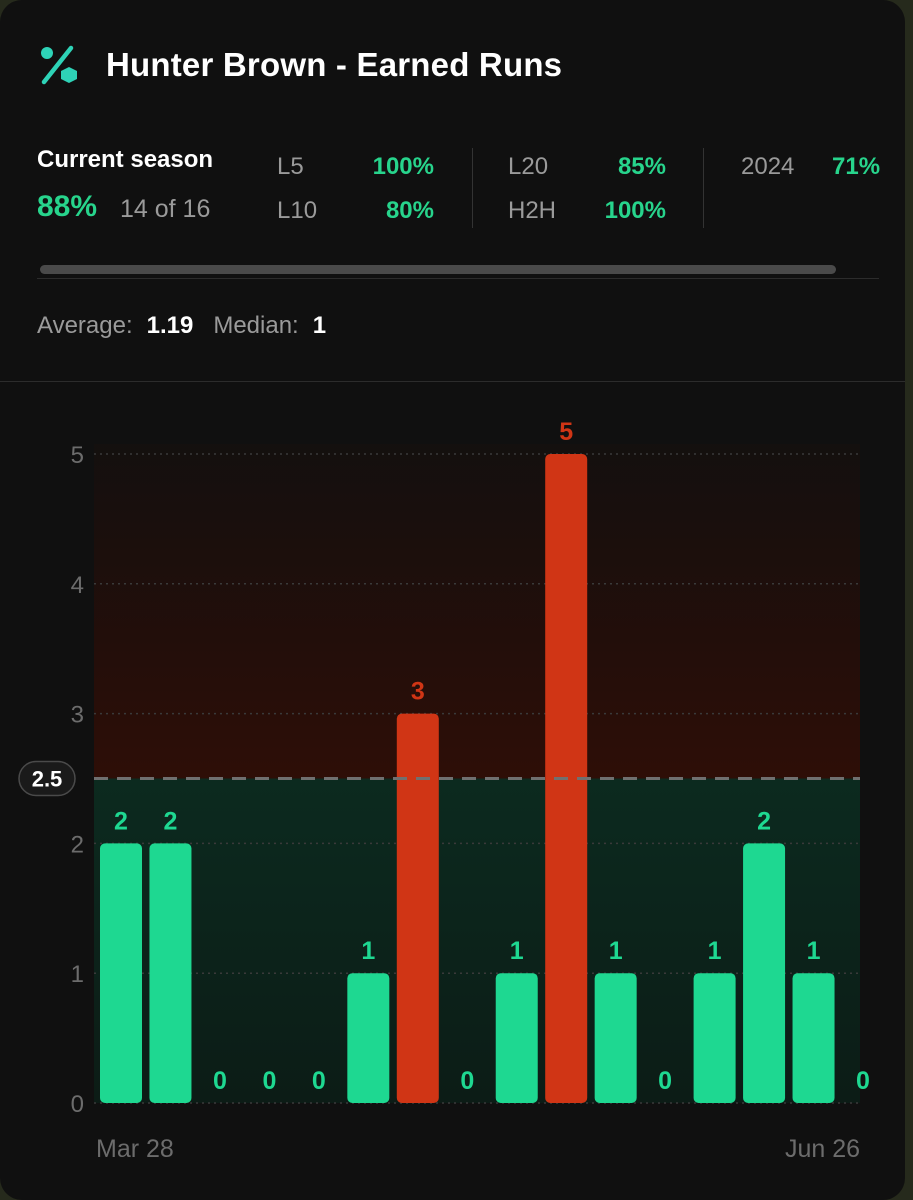 This screenshot has height=1200, width=913. What do you see at coordinates (822, 1149) in the screenshot?
I see `x-end-label: Jun 26` at bounding box center [822, 1149].